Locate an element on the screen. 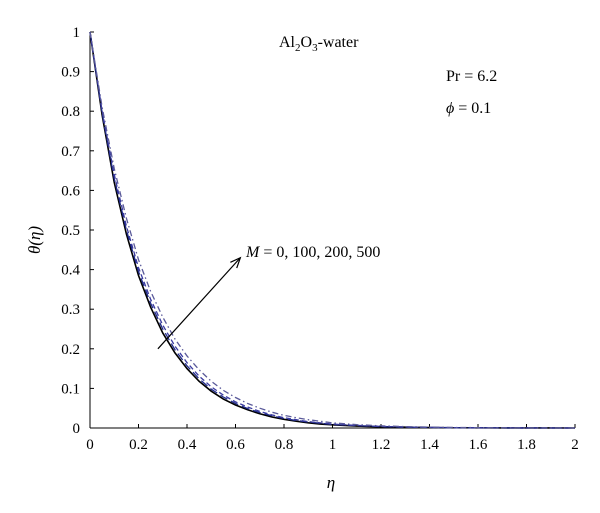  x-tick-label: 0.8 is located at coordinates (284, 445).